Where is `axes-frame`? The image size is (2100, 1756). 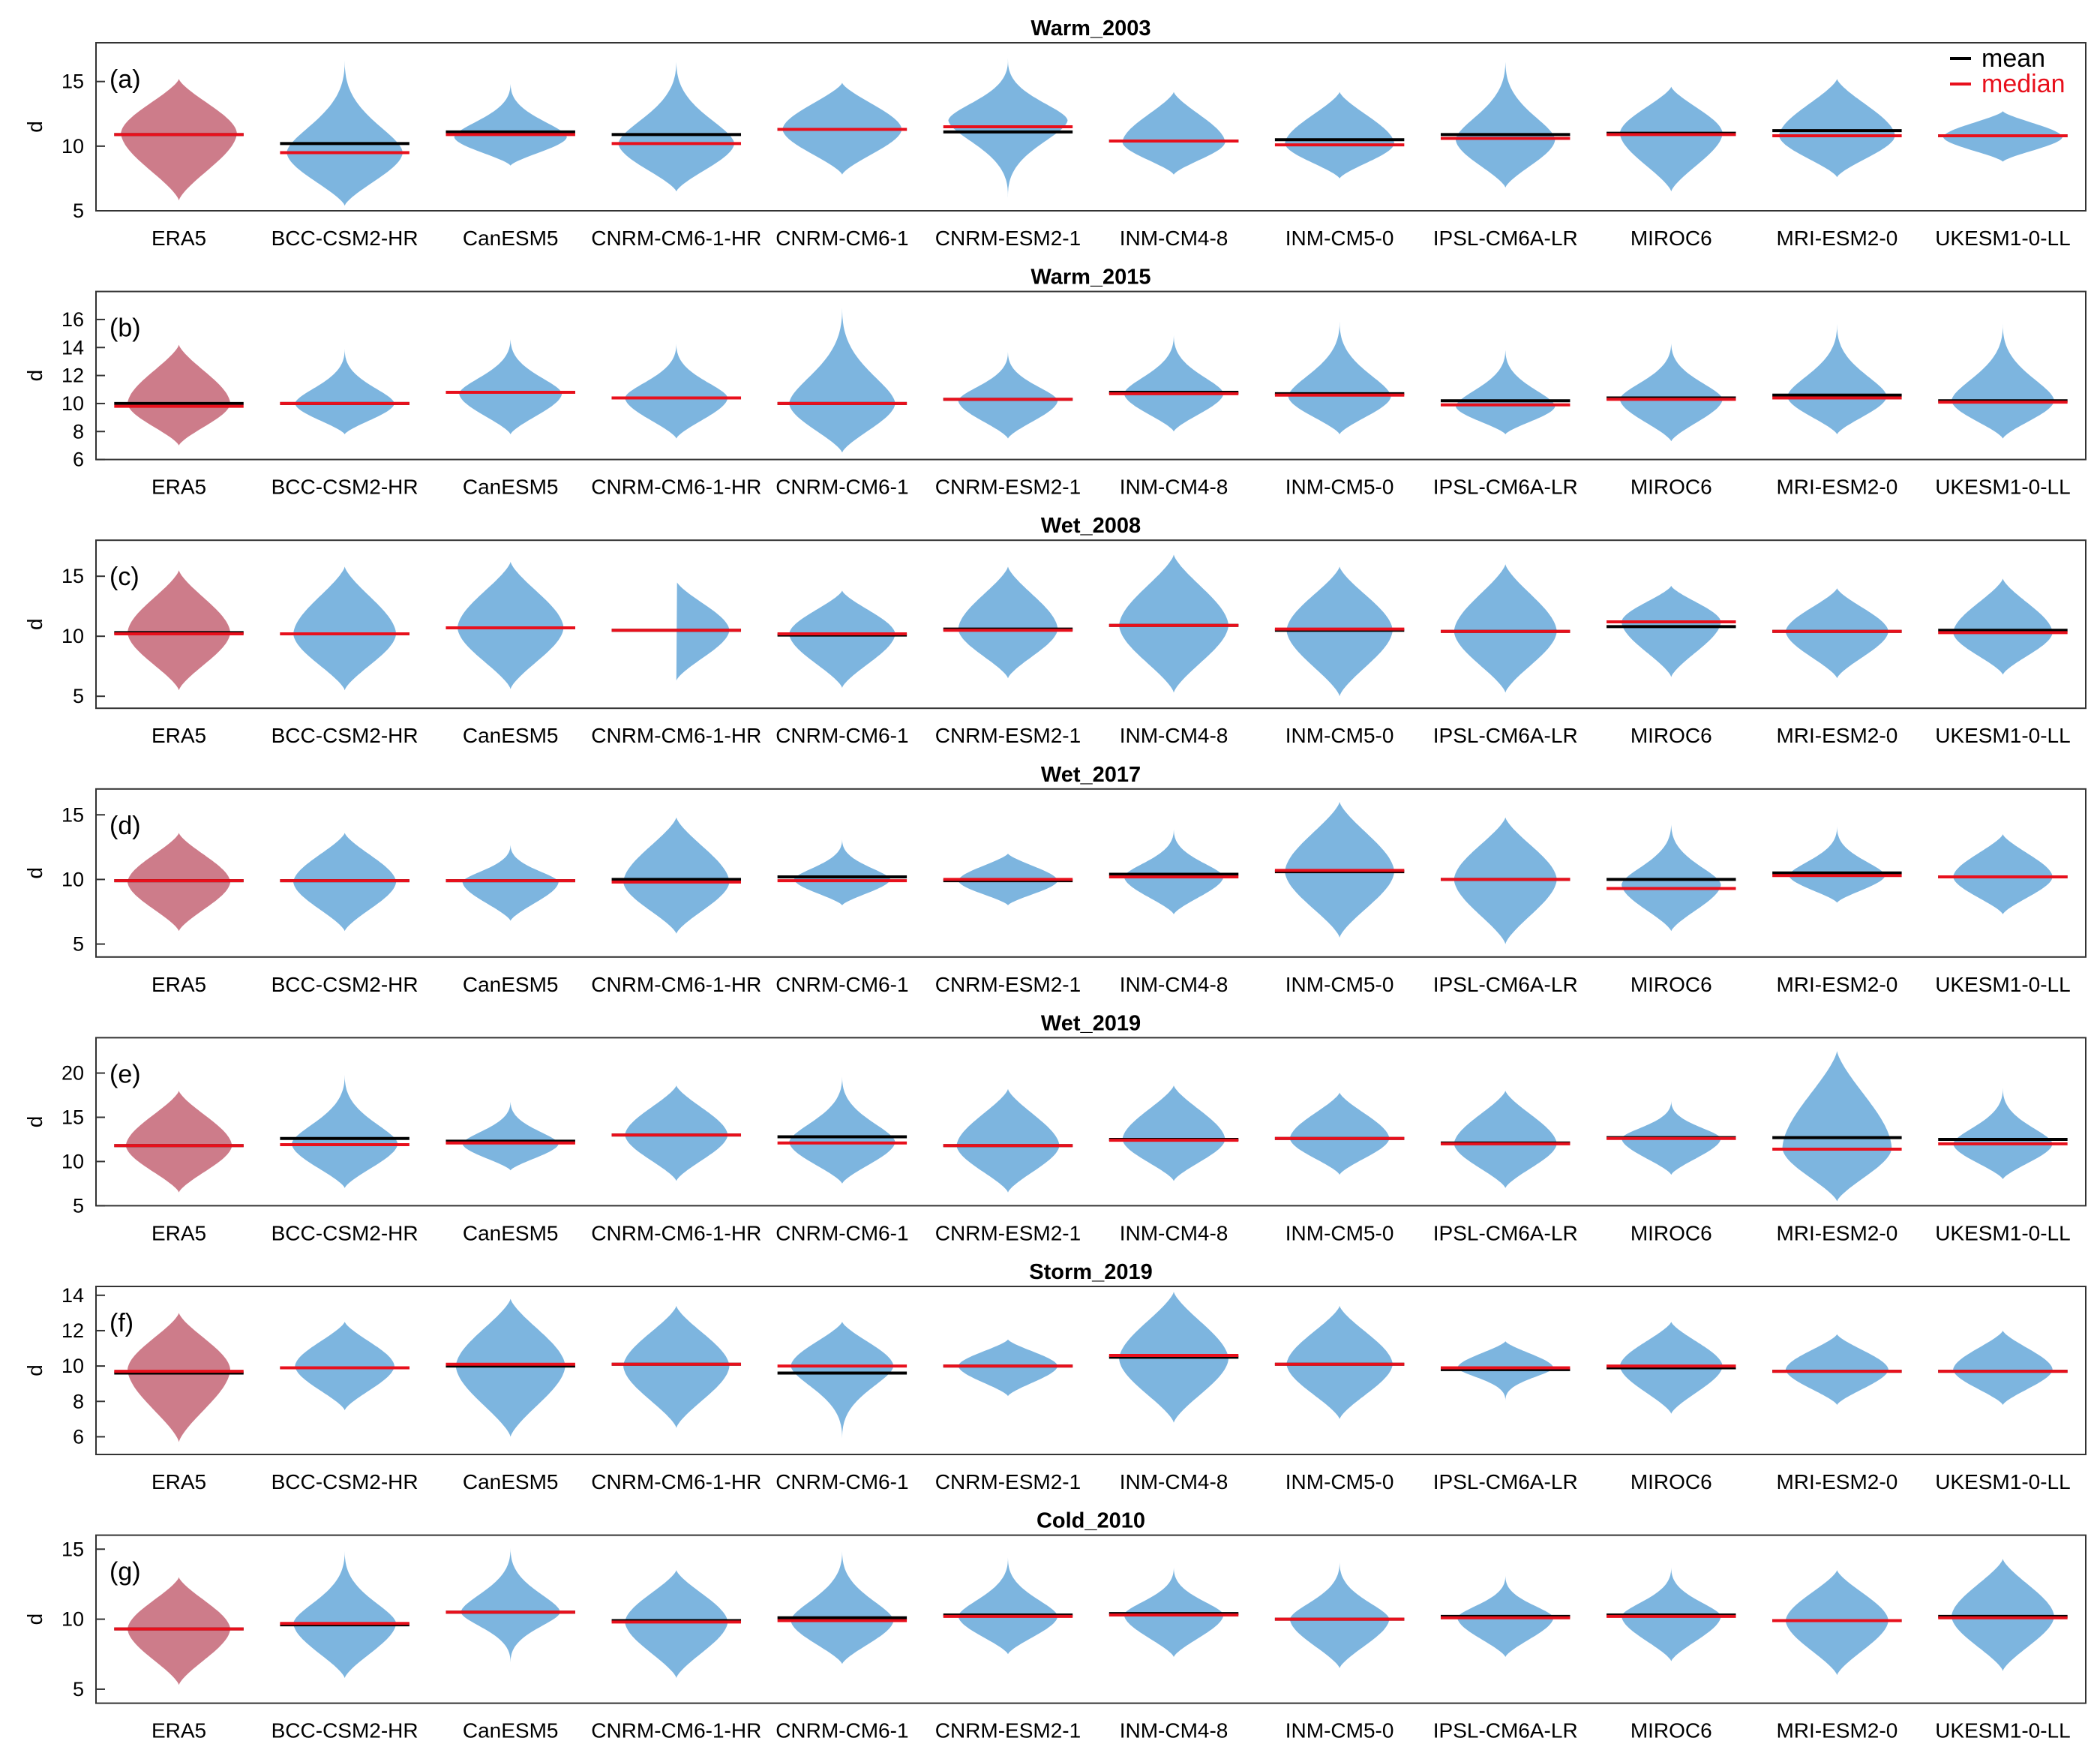
axes-frame is located at coordinates (1090, 873).